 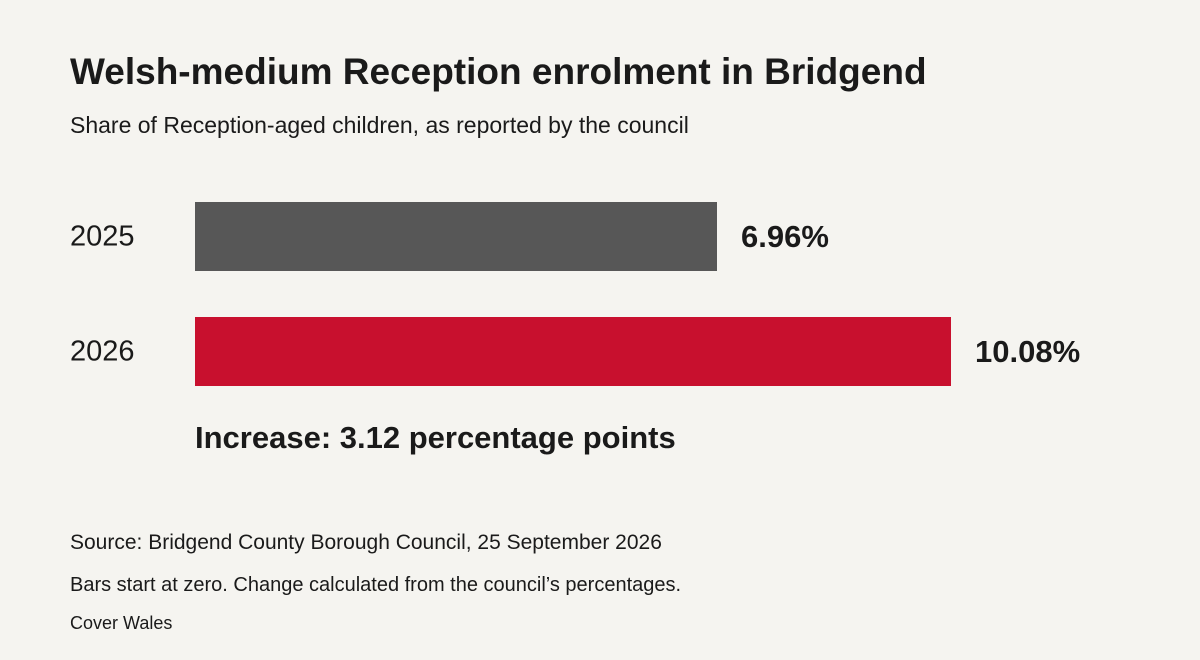 What do you see at coordinates (102, 352) in the screenshot?
I see `category-label-2026: 2026` at bounding box center [102, 352].